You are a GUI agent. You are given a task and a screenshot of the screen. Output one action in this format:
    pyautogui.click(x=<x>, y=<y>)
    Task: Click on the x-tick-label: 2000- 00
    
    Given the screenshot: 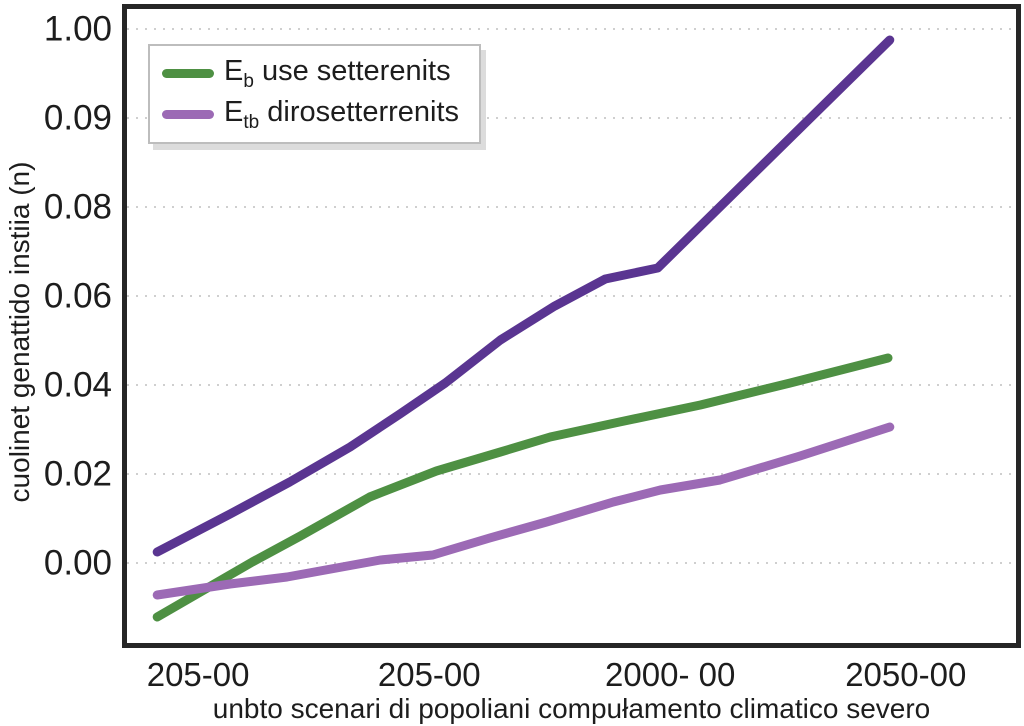 What is the action you would take?
    pyautogui.click(x=670, y=674)
    